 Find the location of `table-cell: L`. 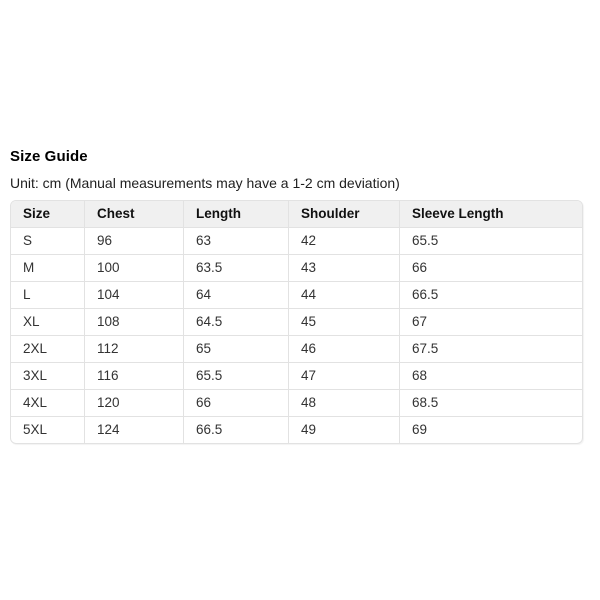

table-cell: L is located at coordinates (48, 295).